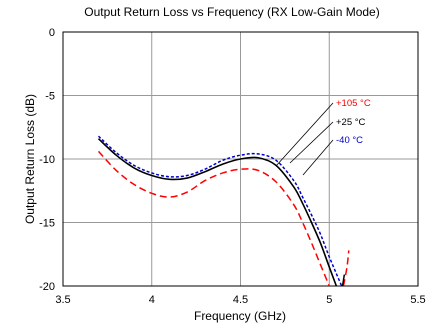 Image resolution: width=448 pixels, height=328 pixels. I want to click on legend: +105 °C +25 °C -40 °C, so click(323, 137).